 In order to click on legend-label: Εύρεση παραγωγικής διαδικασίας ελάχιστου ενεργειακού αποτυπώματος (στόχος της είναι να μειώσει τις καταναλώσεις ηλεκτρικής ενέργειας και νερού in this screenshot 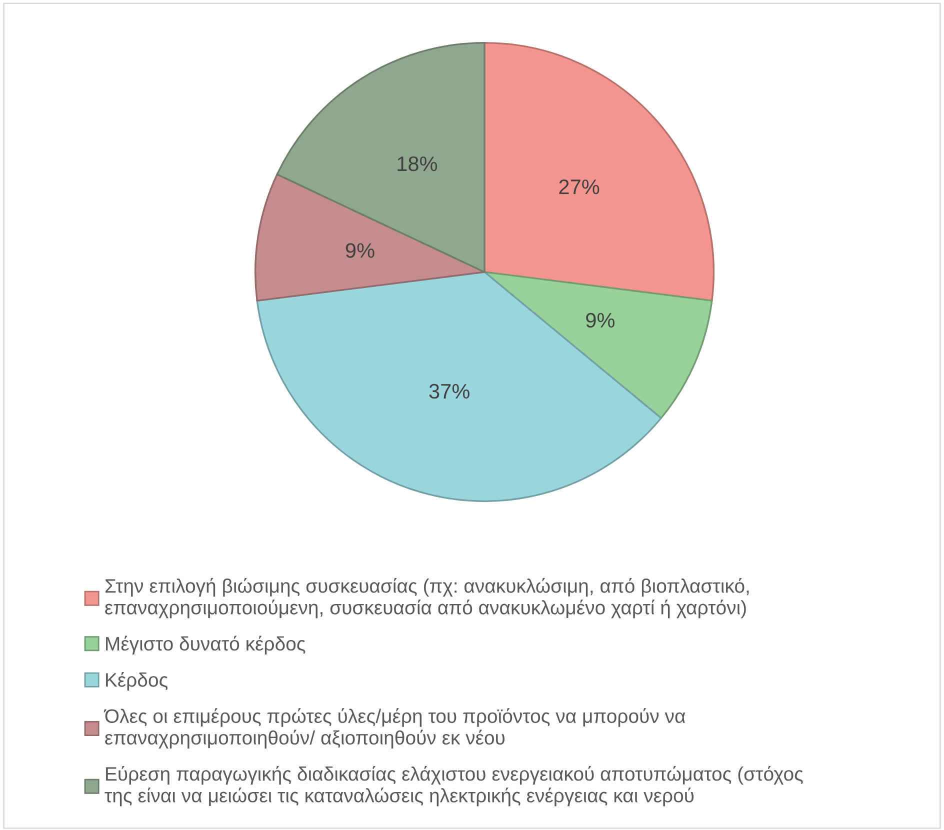, I will do `click(453, 786)`.